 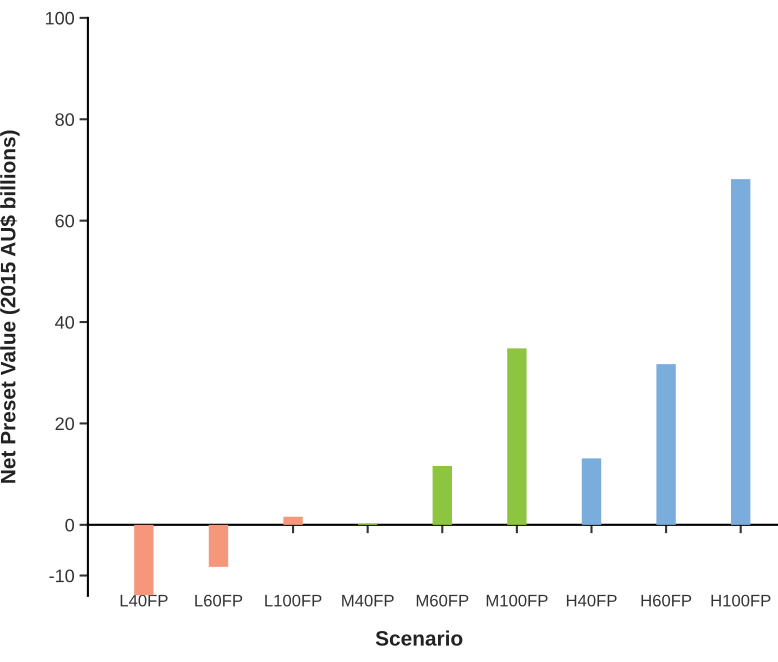 I want to click on x-axis-title: Scenario, so click(x=419, y=638).